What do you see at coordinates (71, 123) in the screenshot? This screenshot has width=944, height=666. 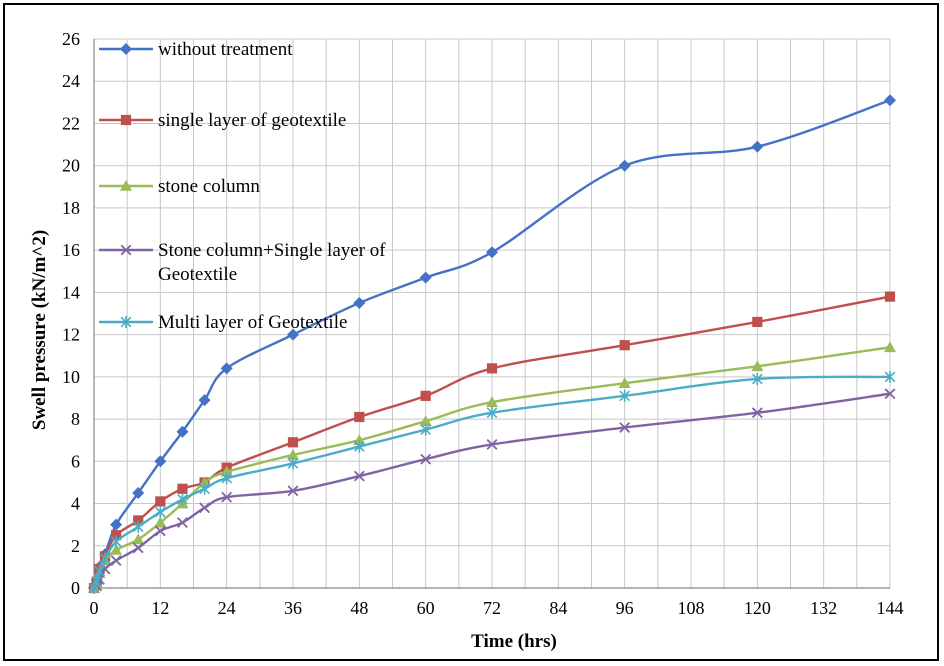 I see `y-tick-label: 22` at bounding box center [71, 123].